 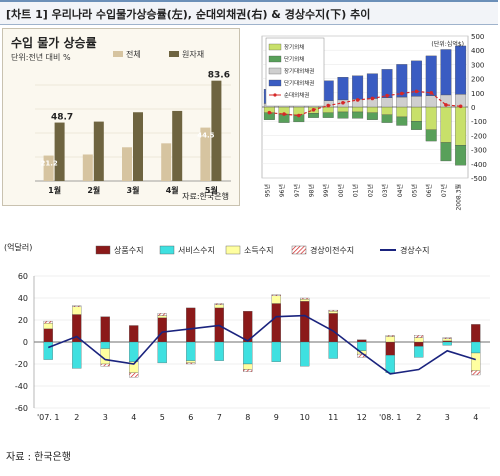 What do you see at coordinates (372, 86) in the screenshot?
I see `bar-단기대외채권-02년` at bounding box center [372, 86].